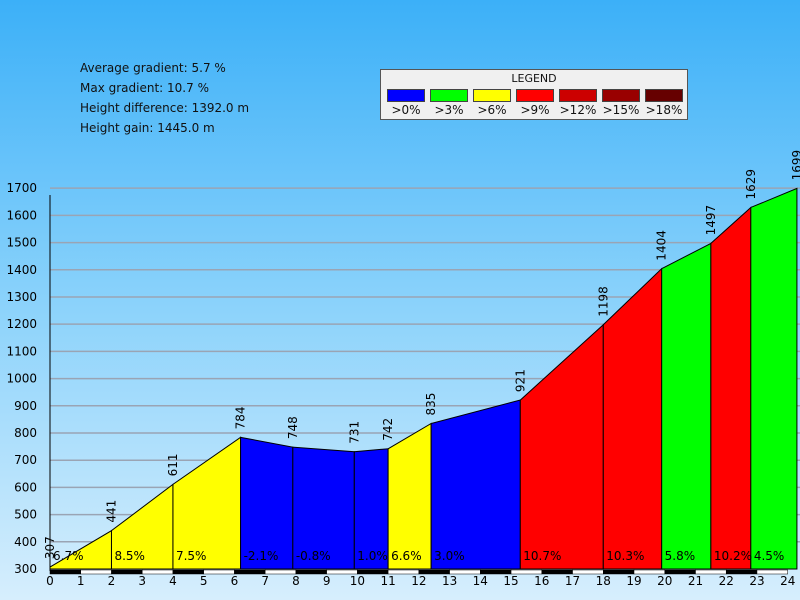  What do you see at coordinates (387, 581) in the screenshot?
I see `x-tick-label: 11` at bounding box center [387, 581].